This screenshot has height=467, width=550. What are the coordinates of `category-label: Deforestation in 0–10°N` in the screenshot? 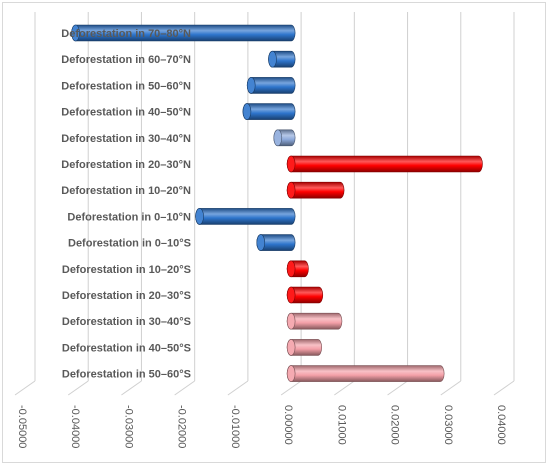 It's located at (129, 217).